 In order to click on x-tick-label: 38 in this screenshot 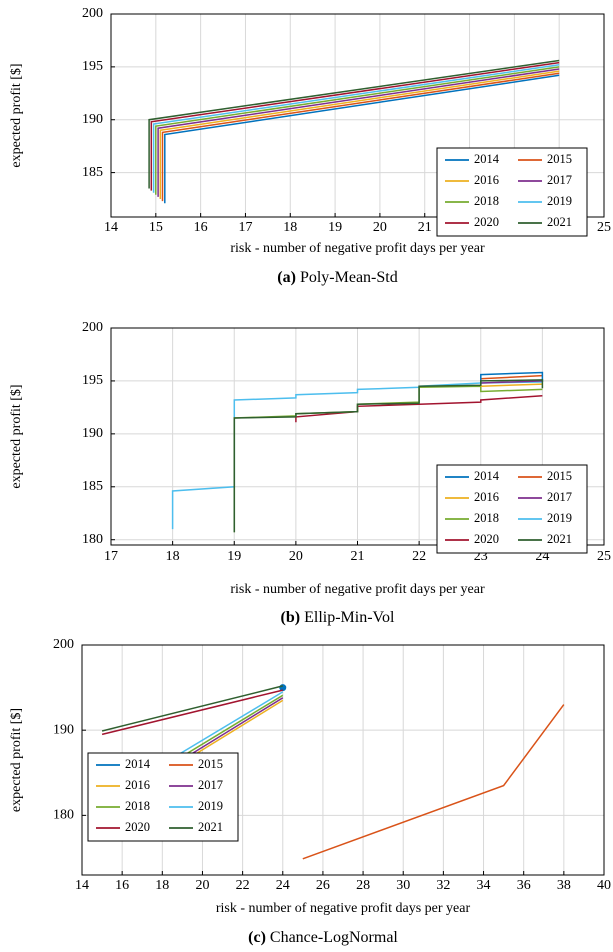, I will do `click(564, 885)`.